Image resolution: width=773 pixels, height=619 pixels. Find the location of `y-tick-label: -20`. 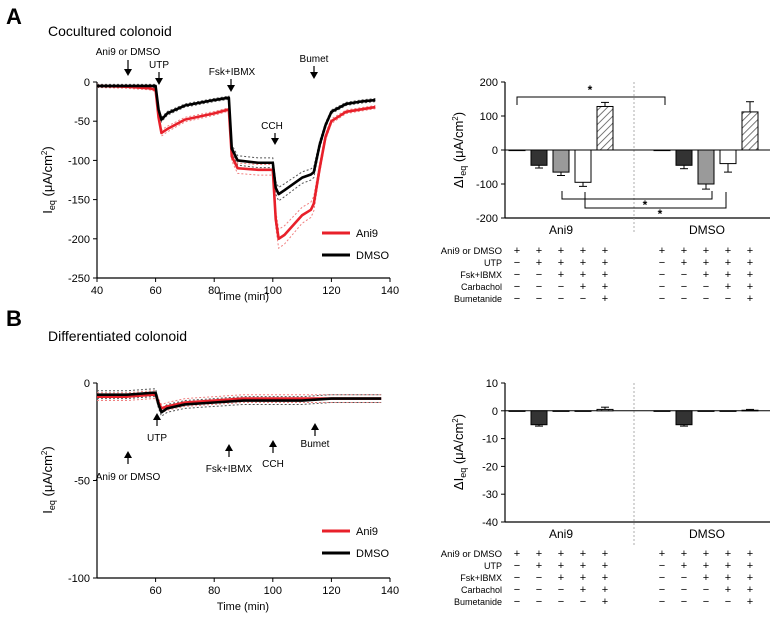

y-tick-label: -20 is located at coordinates (490, 467).